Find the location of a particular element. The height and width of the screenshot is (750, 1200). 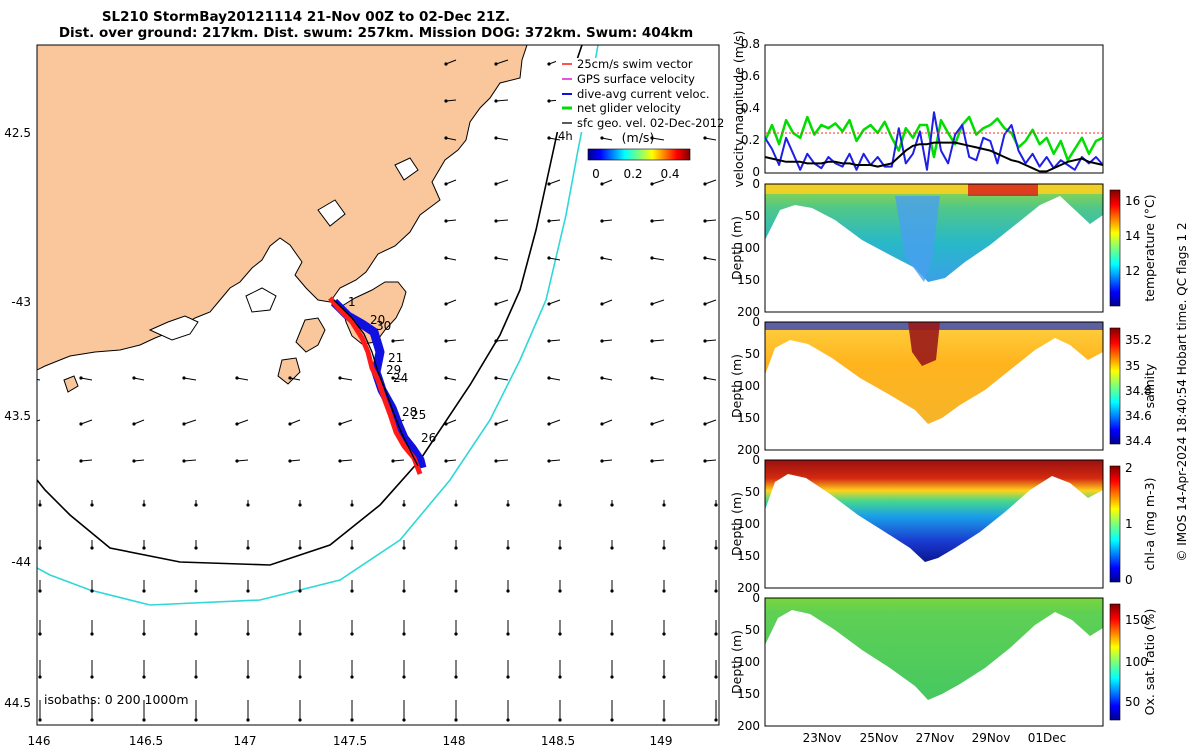

colorbar-title: (m/s) is located at coordinates (638, 137).